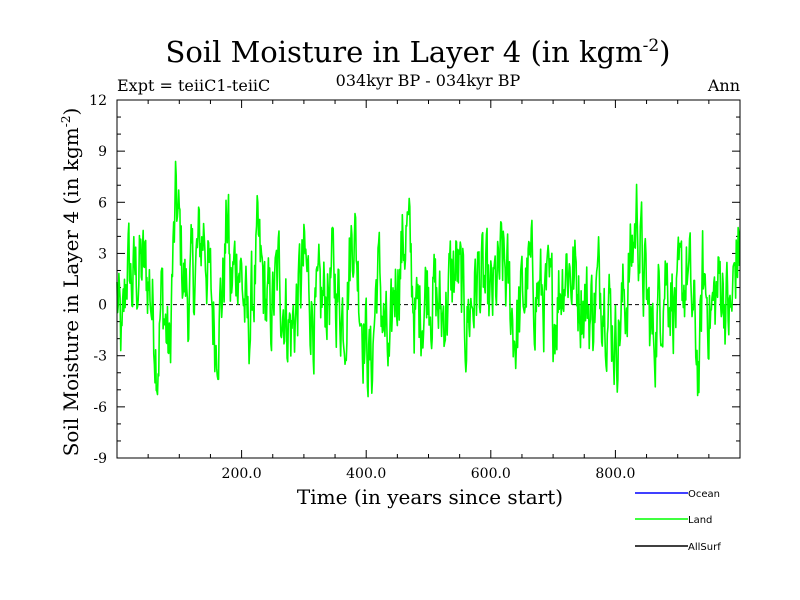 The width and height of the screenshot is (800, 600). Describe the element at coordinates (102, 306) in the screenshot. I see `y-tick-label: 0` at that location.